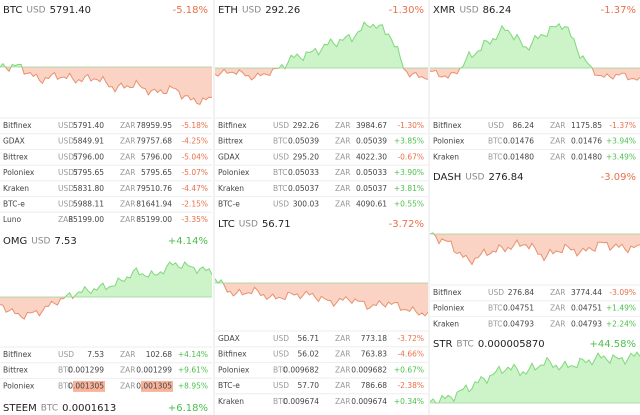  What do you see at coordinates (374, 354) in the screenshot?
I see `local-price: 763.83` at bounding box center [374, 354].